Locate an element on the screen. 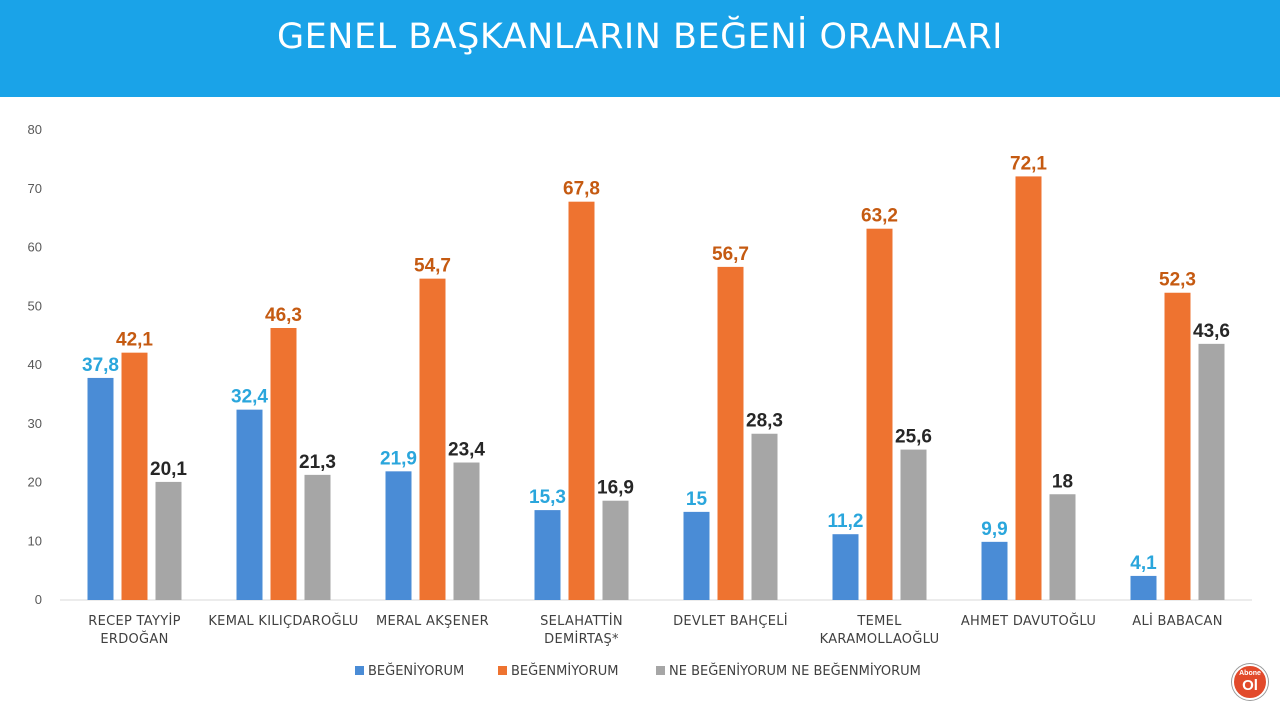  category-label: KEMAL KILIÇDAROĞLU is located at coordinates (283, 621).